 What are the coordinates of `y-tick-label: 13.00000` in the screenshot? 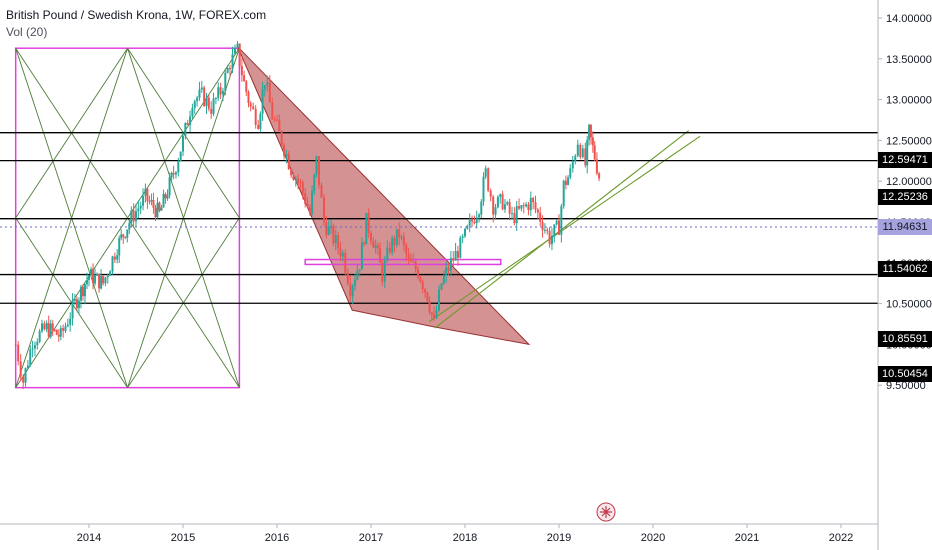 It's located at (909, 101).